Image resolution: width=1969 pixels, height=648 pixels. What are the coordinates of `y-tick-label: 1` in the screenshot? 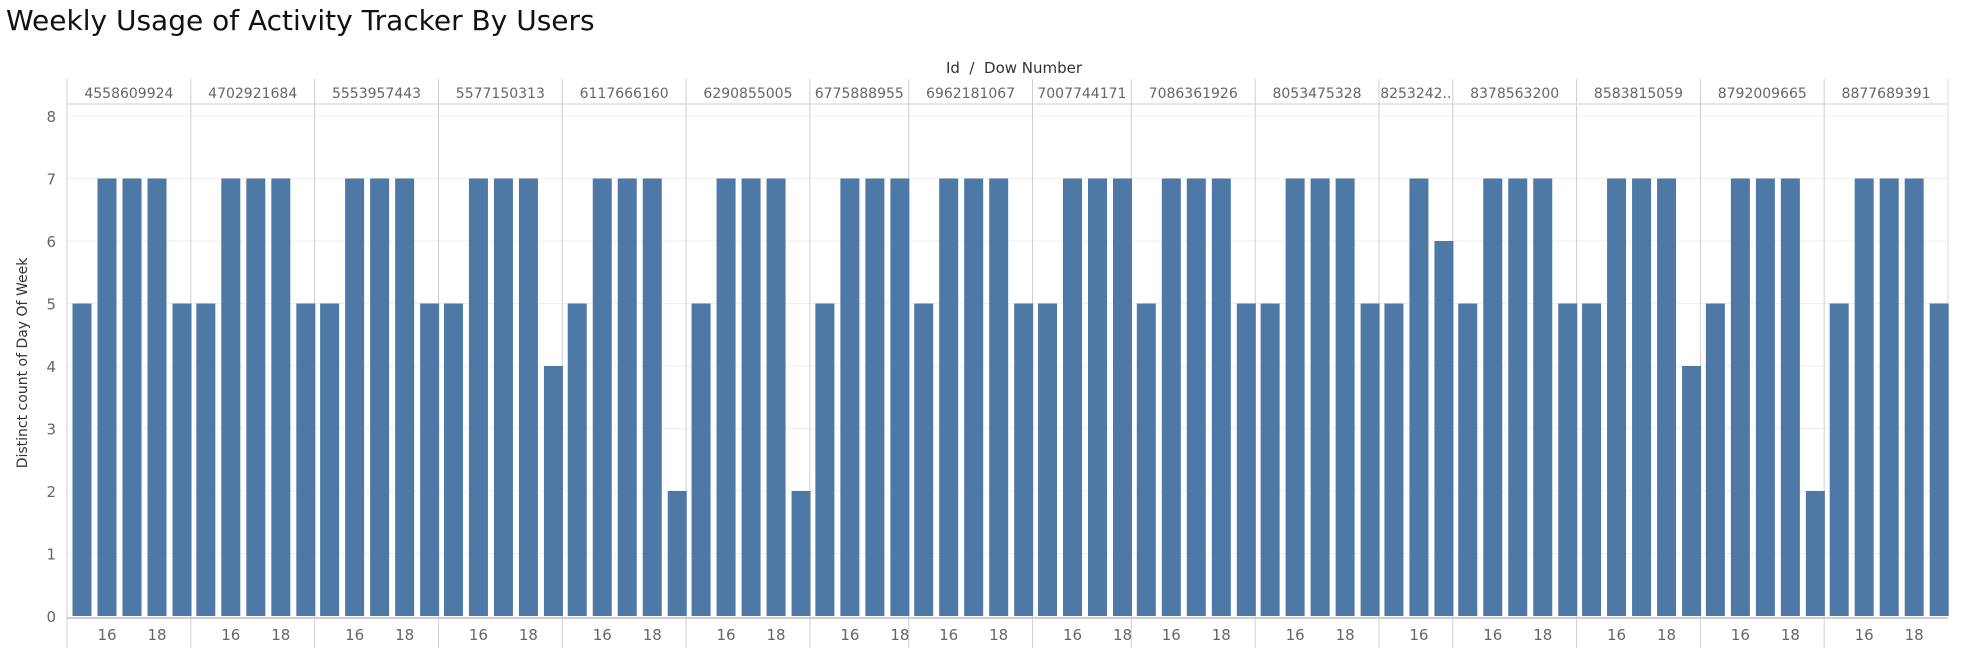 It's located at (51, 555).